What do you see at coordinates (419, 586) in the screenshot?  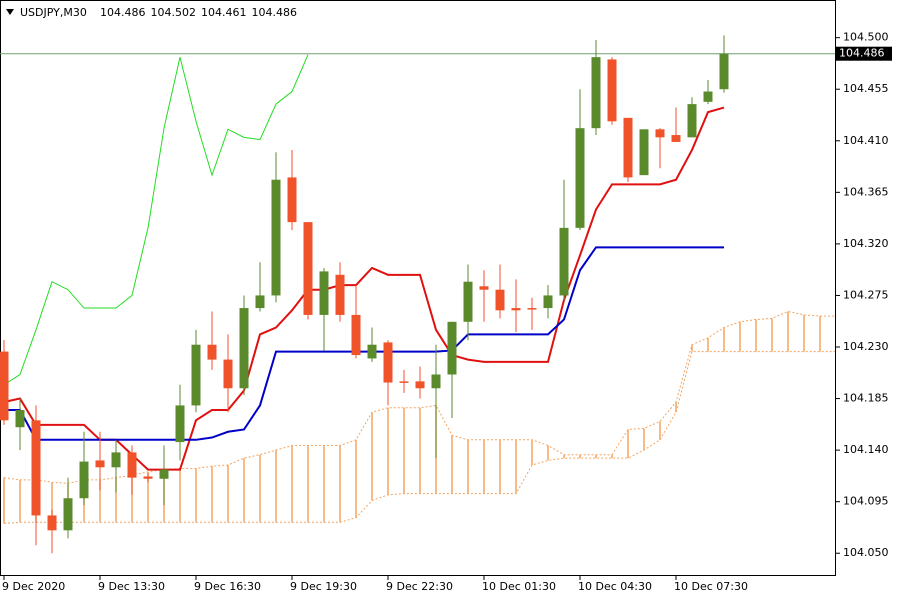 I see `x-tick-label: 9 Dec 22:30` at bounding box center [419, 586].